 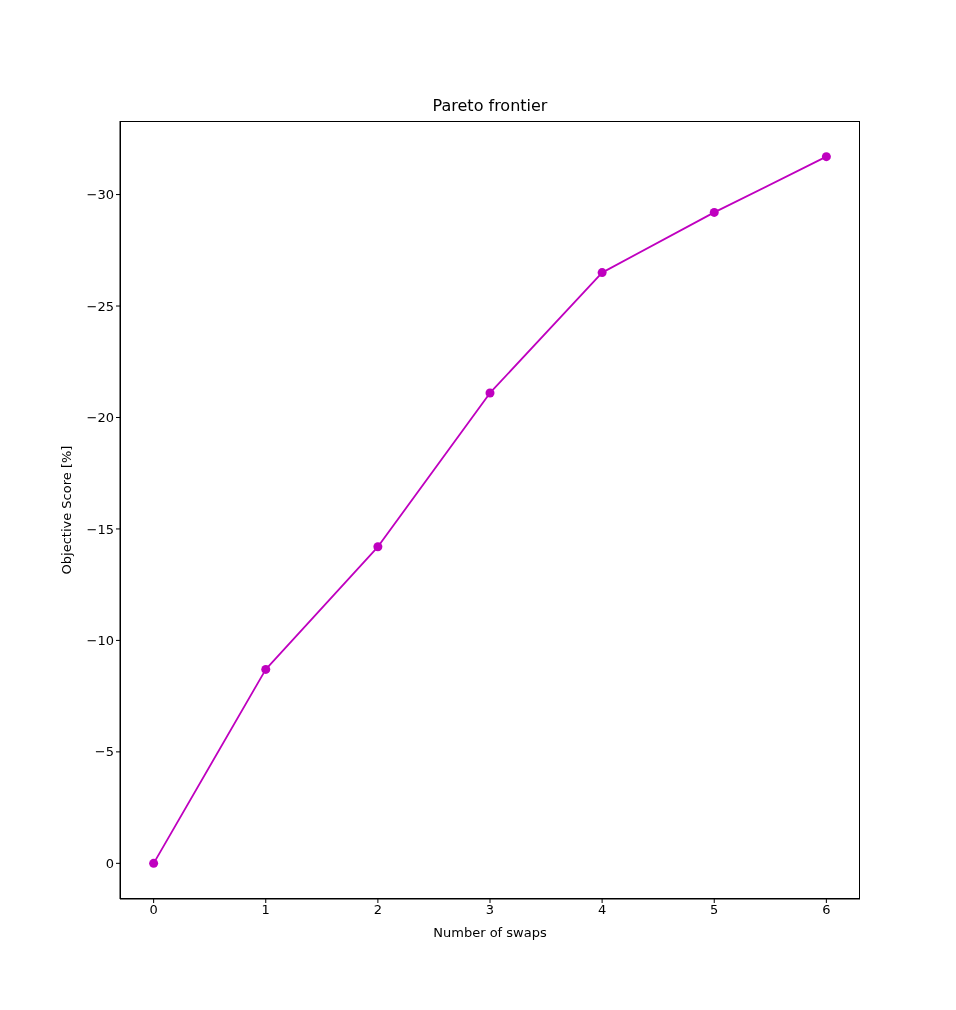 What do you see at coordinates (100, 306) in the screenshot?
I see `y-tick-label: −25` at bounding box center [100, 306].